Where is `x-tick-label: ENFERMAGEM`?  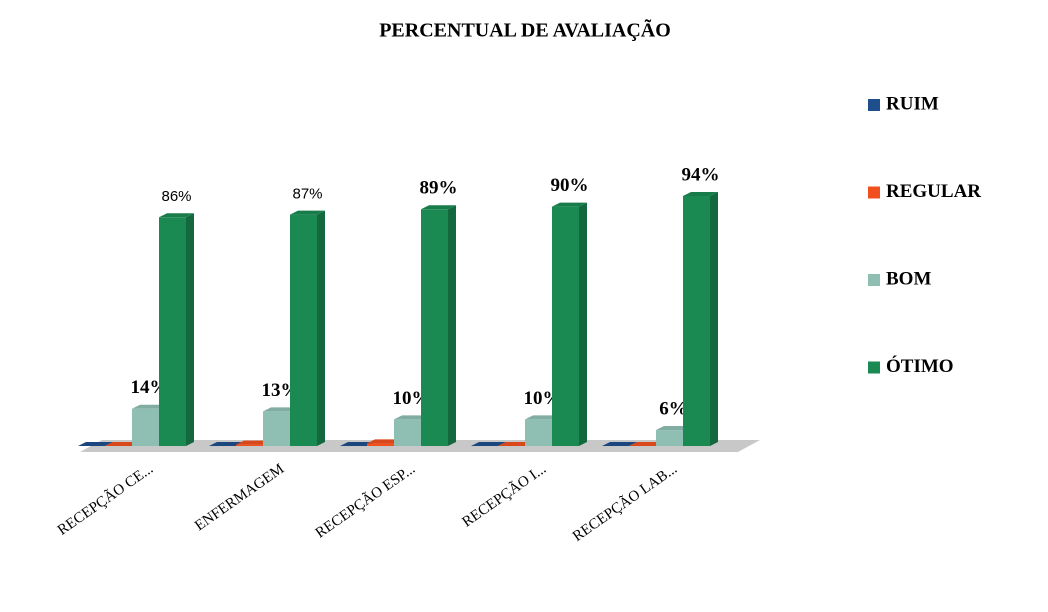
x-tick-label: ENFERMAGEM is located at coordinates (239, 497).